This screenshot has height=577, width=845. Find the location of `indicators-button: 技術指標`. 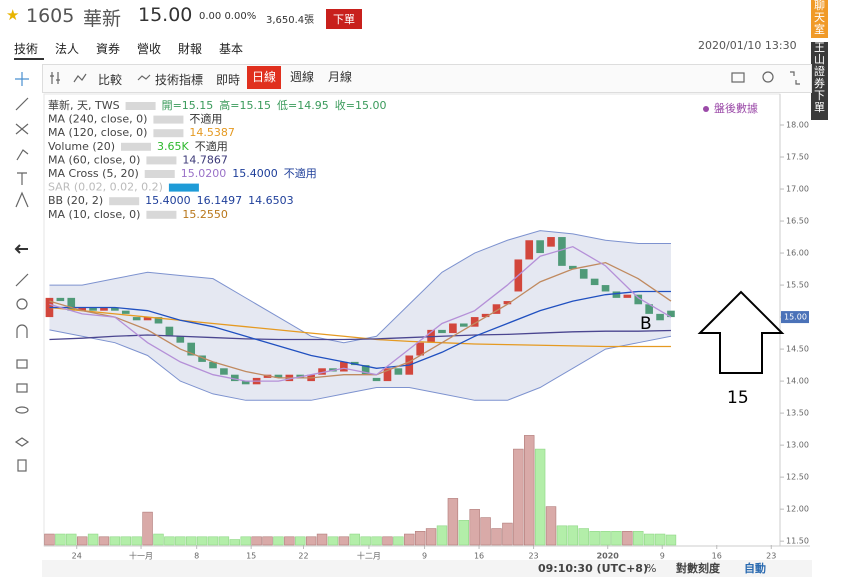

indicators-button: 技術指標 is located at coordinates (179, 80).